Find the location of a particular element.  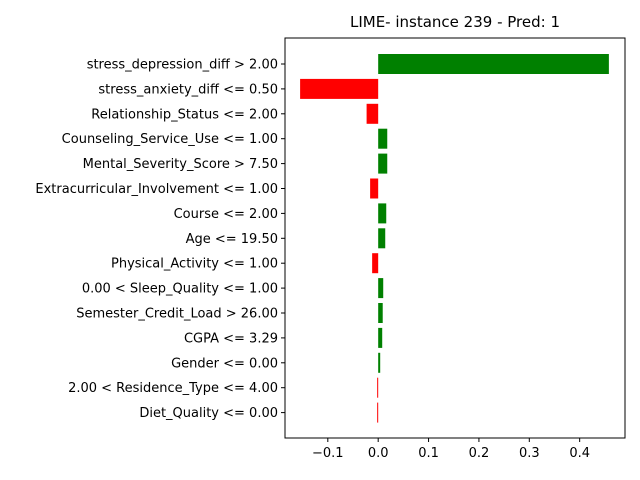

y-tick-label: CGPA <= 3.29 is located at coordinates (231, 338).